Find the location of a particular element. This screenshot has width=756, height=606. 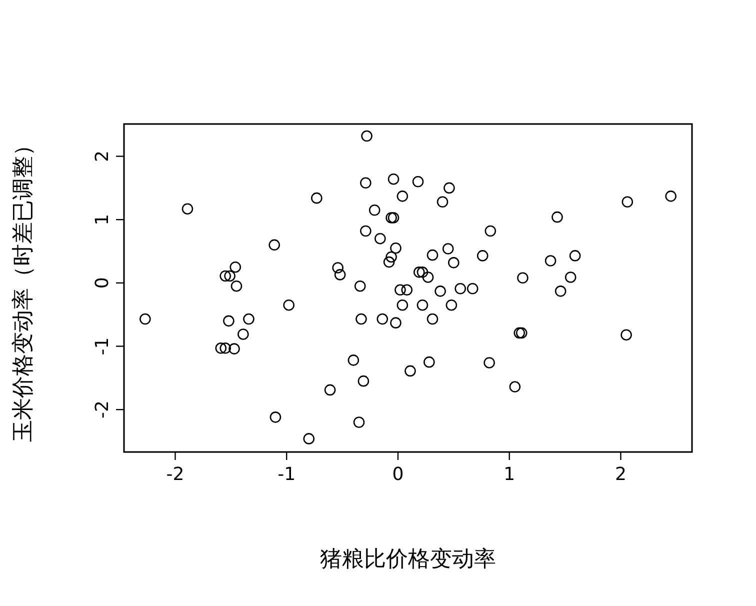

y-tick-label: 1 is located at coordinates (102, 220).